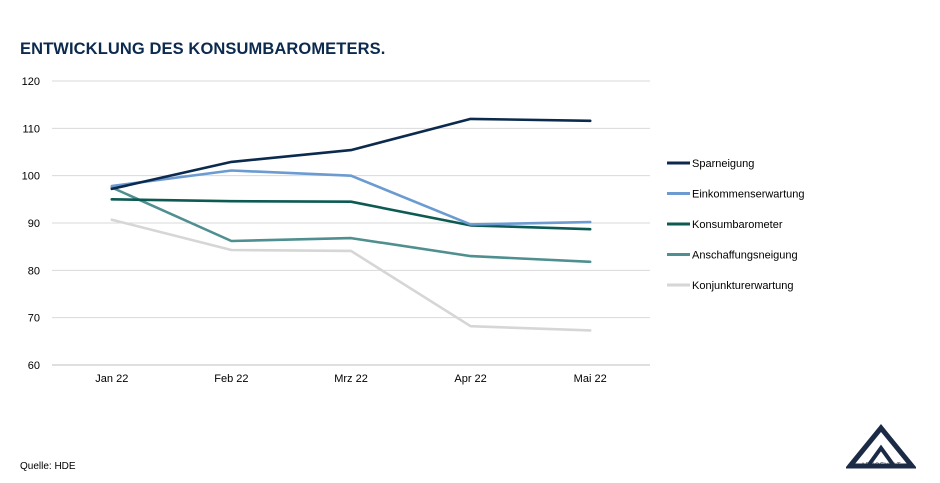 The width and height of the screenshot is (940, 483). I want to click on x-tick-label: Mrz 22, so click(351, 379).